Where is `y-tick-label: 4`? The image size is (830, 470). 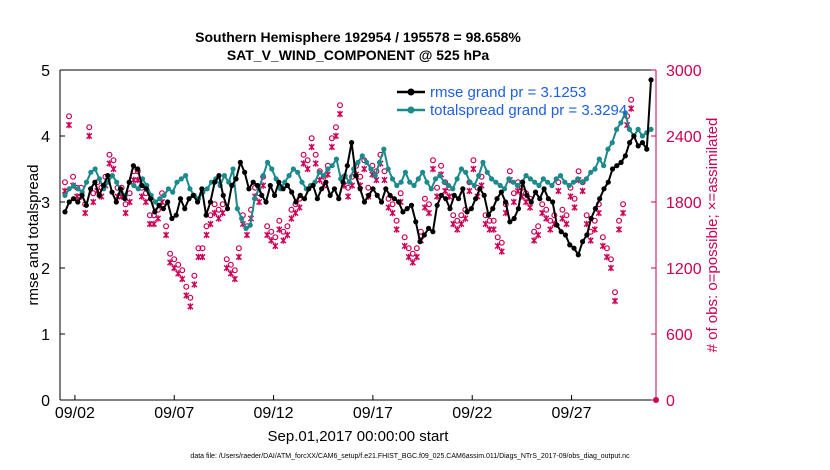 y-tick-label: 4 is located at coordinates (45, 137).